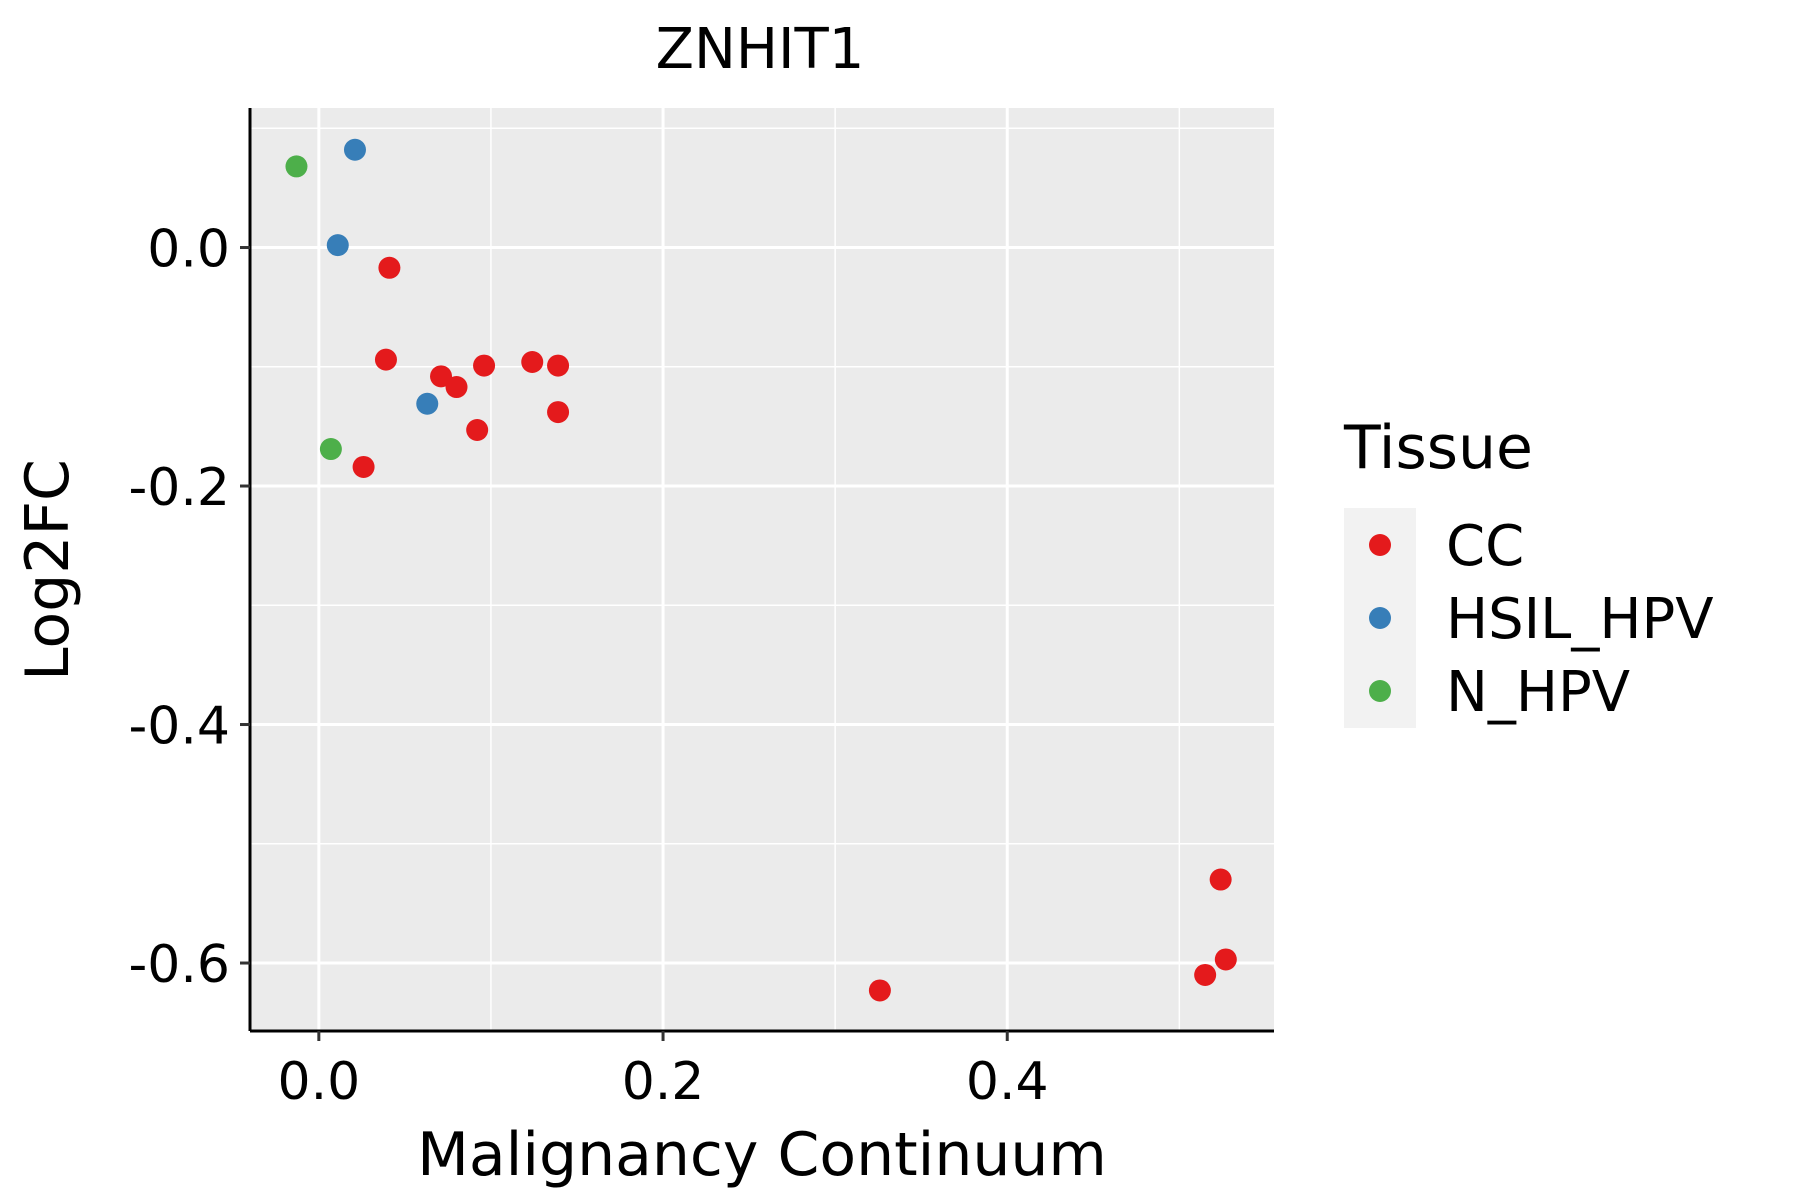  I want to click on legend-key-n-hpv, so click(1380, 691).